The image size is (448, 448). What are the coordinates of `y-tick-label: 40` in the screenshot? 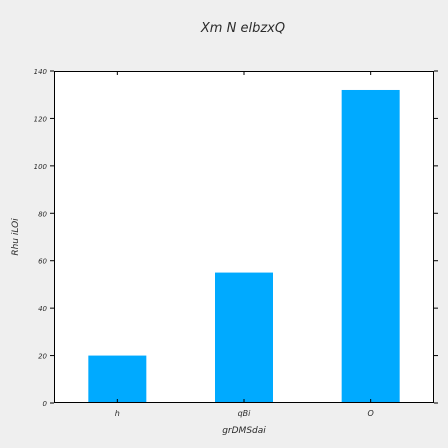 It's located at (42, 309).